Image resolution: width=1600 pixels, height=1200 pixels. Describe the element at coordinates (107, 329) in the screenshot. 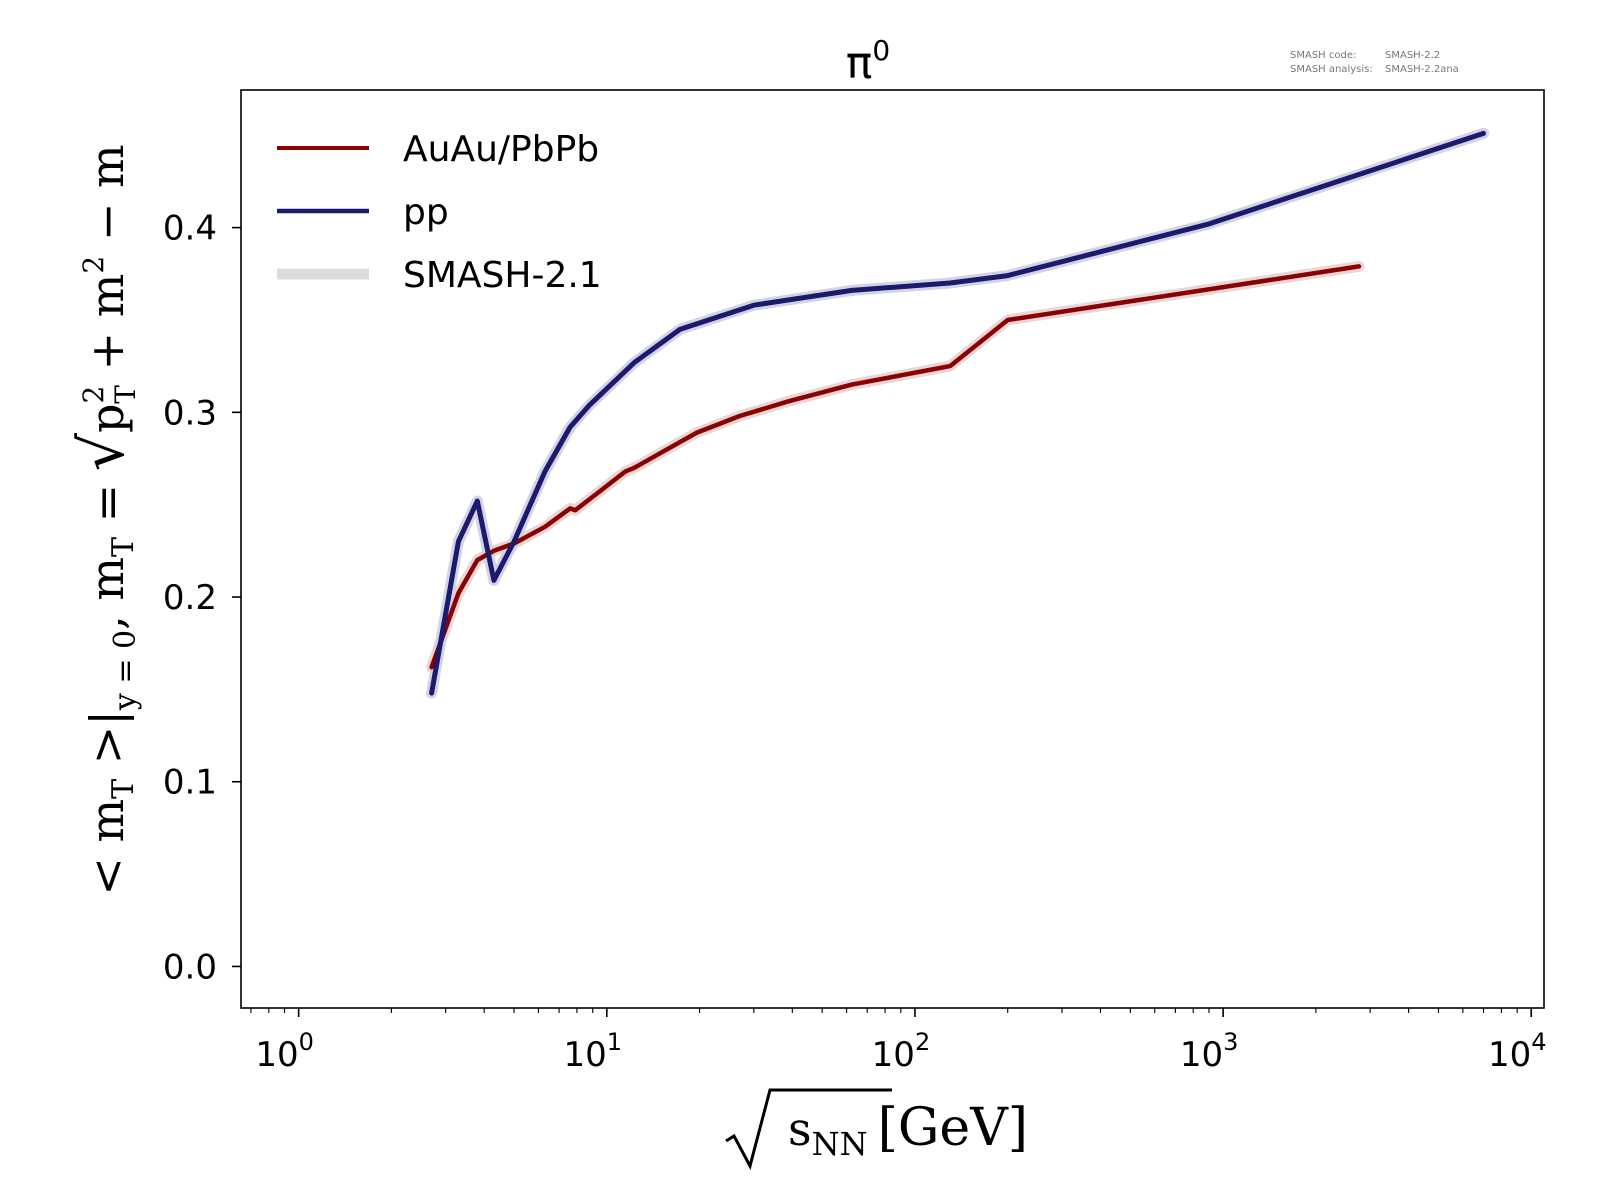

I see `y-label-rad-plus: + m` at that location.